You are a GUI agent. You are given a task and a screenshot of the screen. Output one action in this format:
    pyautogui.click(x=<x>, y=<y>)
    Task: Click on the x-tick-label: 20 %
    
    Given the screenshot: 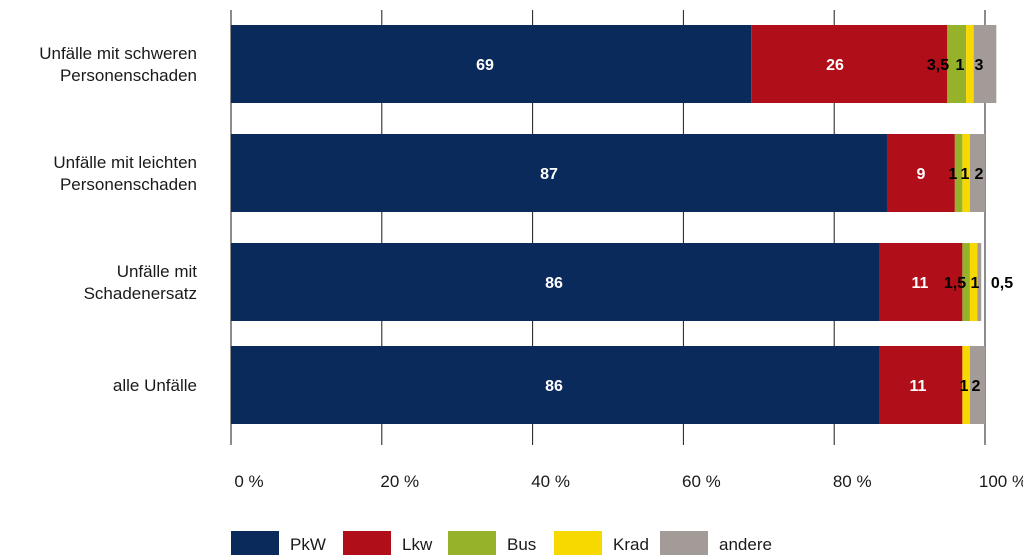 What is the action you would take?
    pyautogui.click(x=399, y=481)
    